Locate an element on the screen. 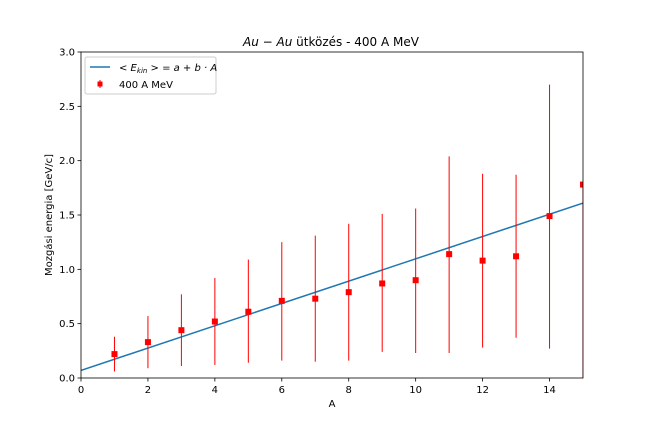 The width and height of the screenshot is (648, 432). legend: < Ekin > = a + b · A 400 A MeV is located at coordinates (150, 75).